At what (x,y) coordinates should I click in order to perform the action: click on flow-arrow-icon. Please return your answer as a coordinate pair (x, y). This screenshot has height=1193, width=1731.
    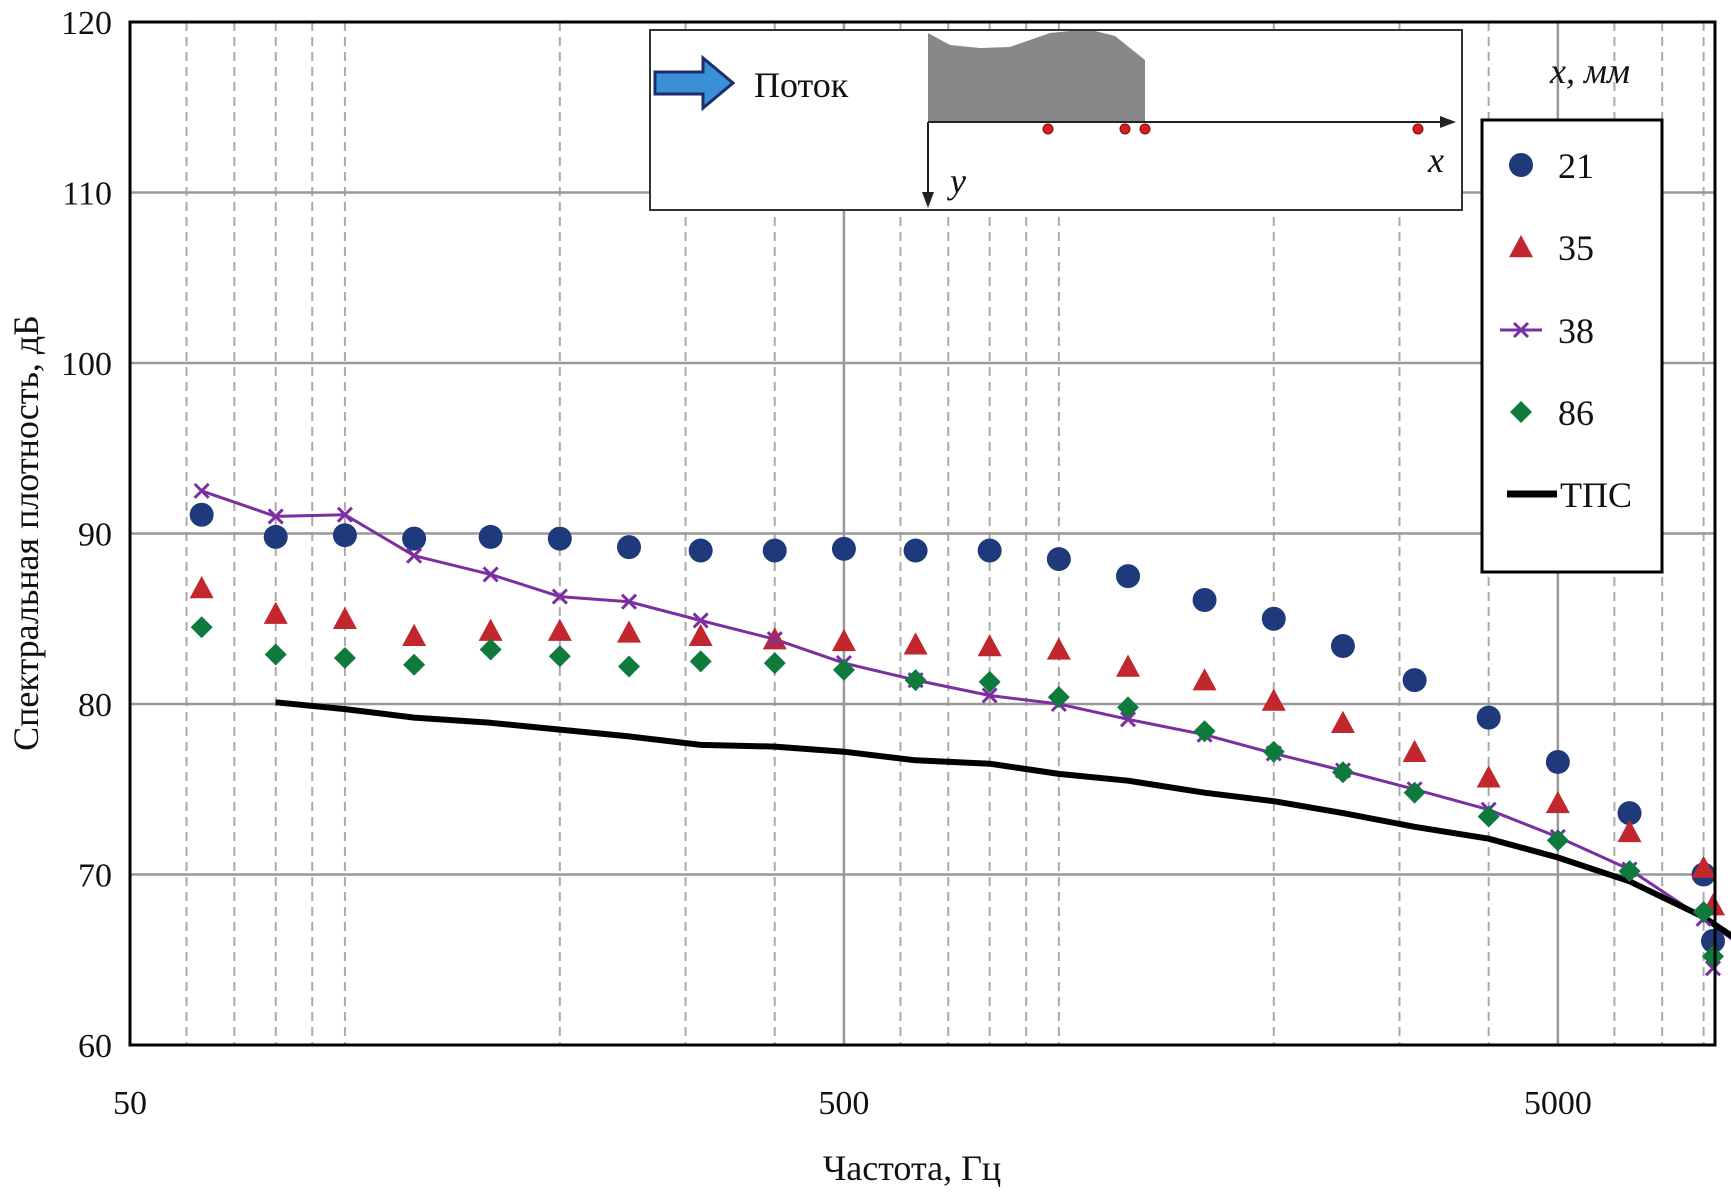
    Looking at the image, I should click on (694, 83).